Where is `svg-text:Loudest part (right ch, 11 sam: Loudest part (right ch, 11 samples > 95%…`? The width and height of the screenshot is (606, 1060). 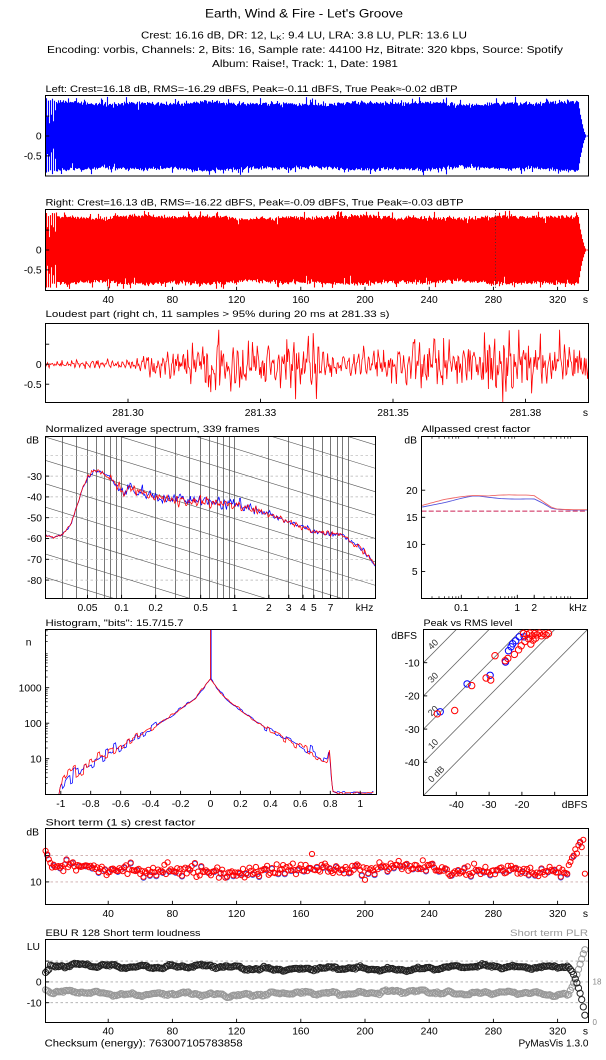
svg-text:Loudest part (right ch, 11 sam: Loudest part (right ch, 11 samples > 95%… is located at coordinates (218, 314).